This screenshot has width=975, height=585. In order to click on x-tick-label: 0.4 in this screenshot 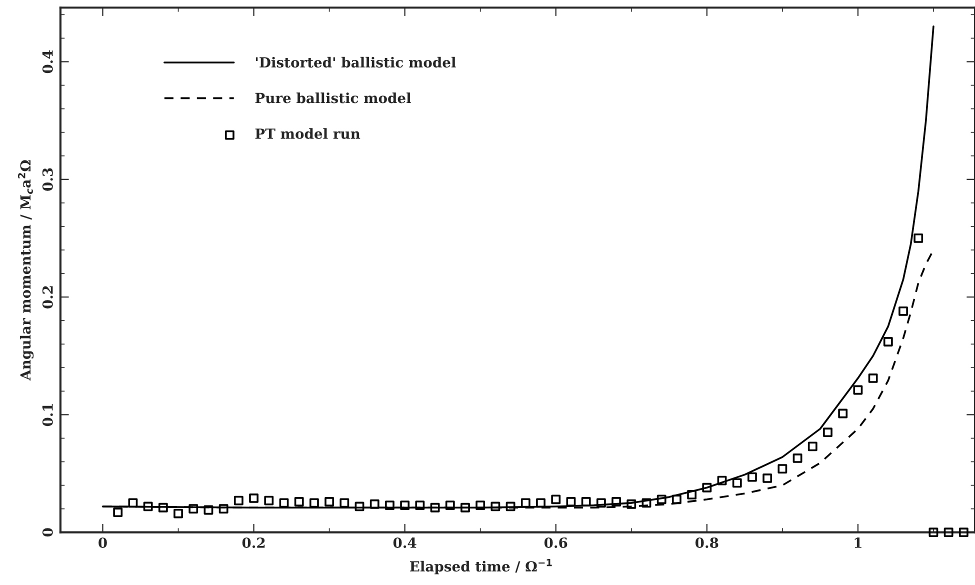, I will do `click(404, 542)`.